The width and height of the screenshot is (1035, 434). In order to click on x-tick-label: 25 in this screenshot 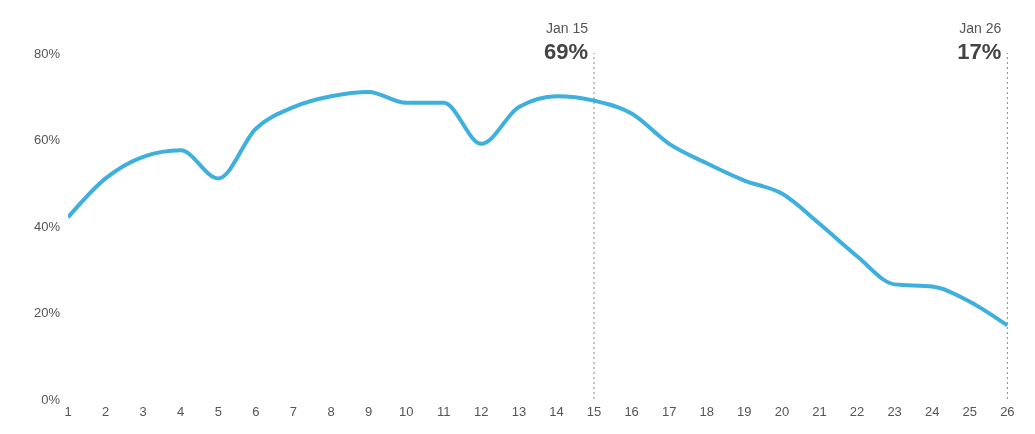, I will do `click(970, 412)`.